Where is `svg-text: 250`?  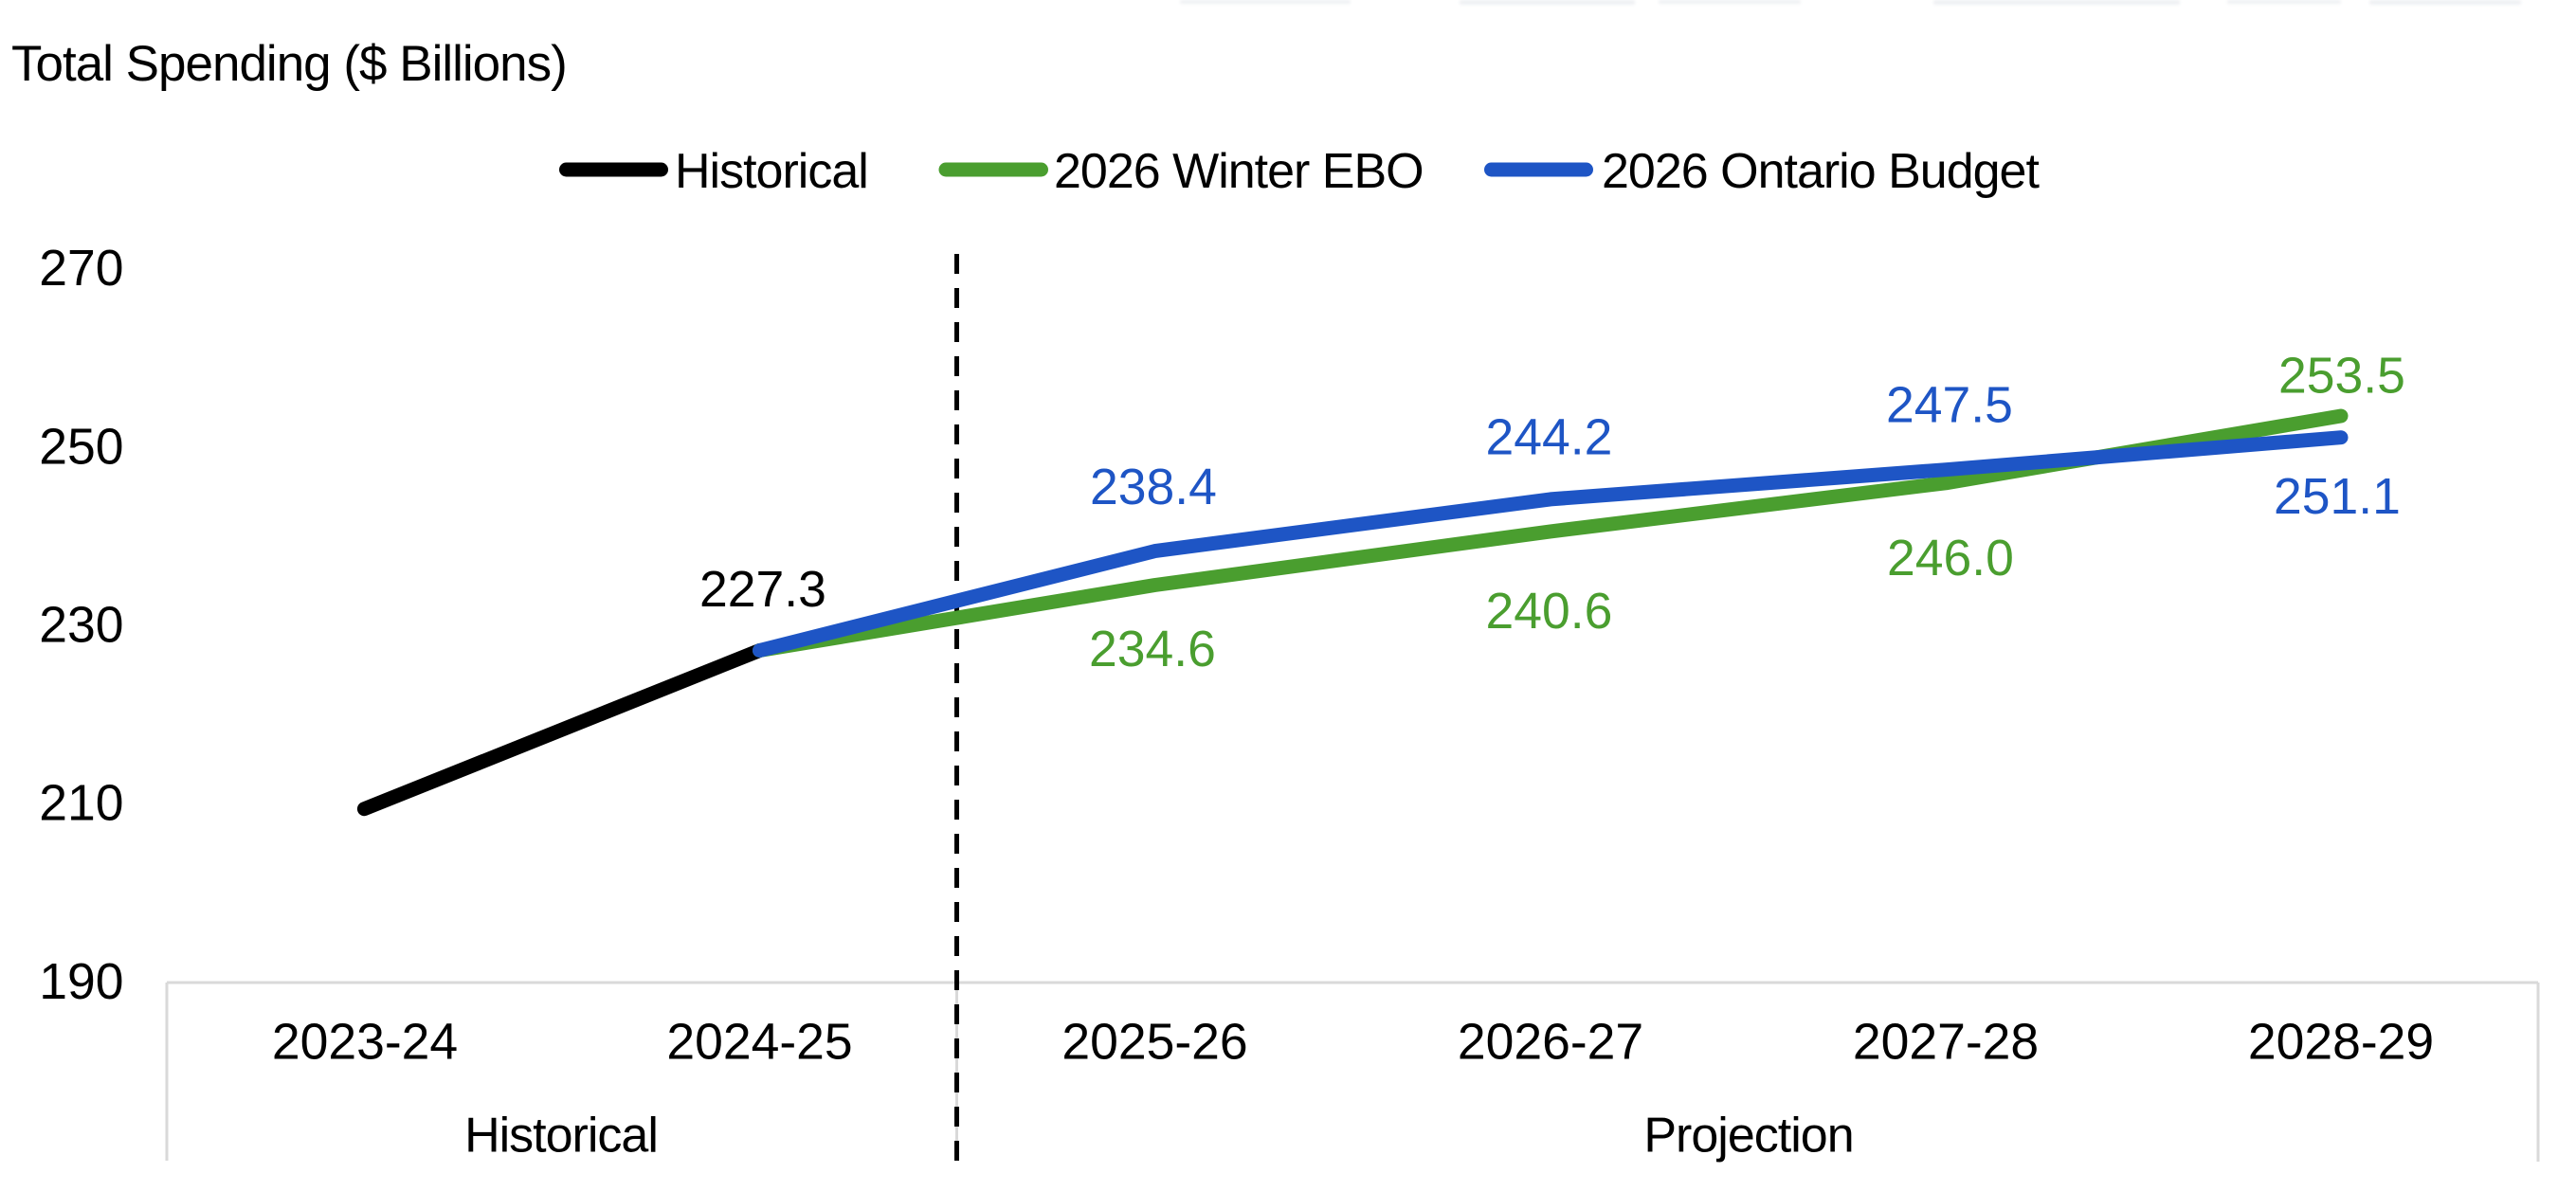 svg-text: 250 is located at coordinates (81, 448).